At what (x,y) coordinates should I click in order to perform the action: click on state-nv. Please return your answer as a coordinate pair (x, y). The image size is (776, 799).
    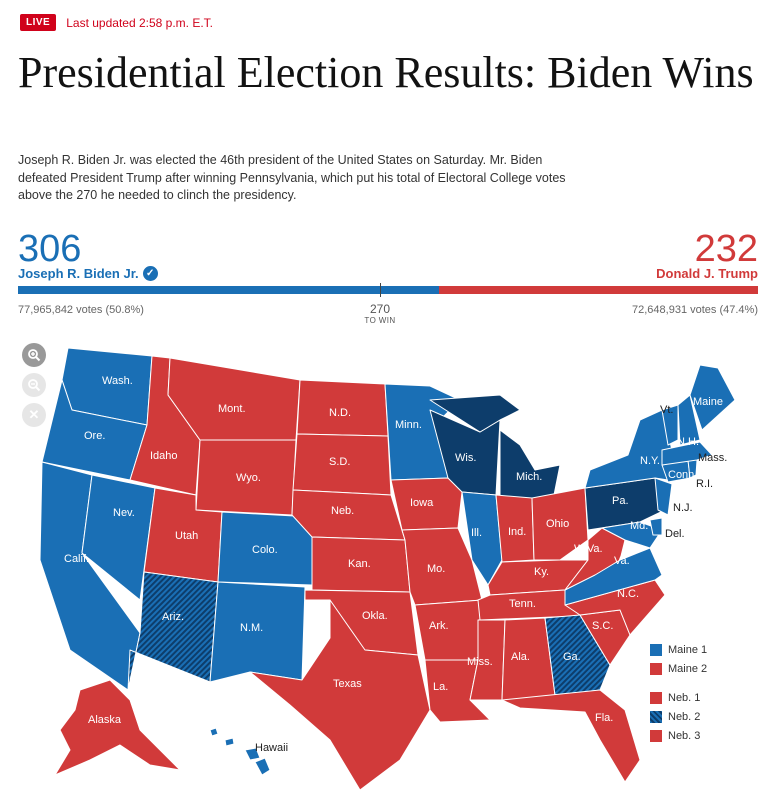
    Looking at the image, I should click on (118, 537).